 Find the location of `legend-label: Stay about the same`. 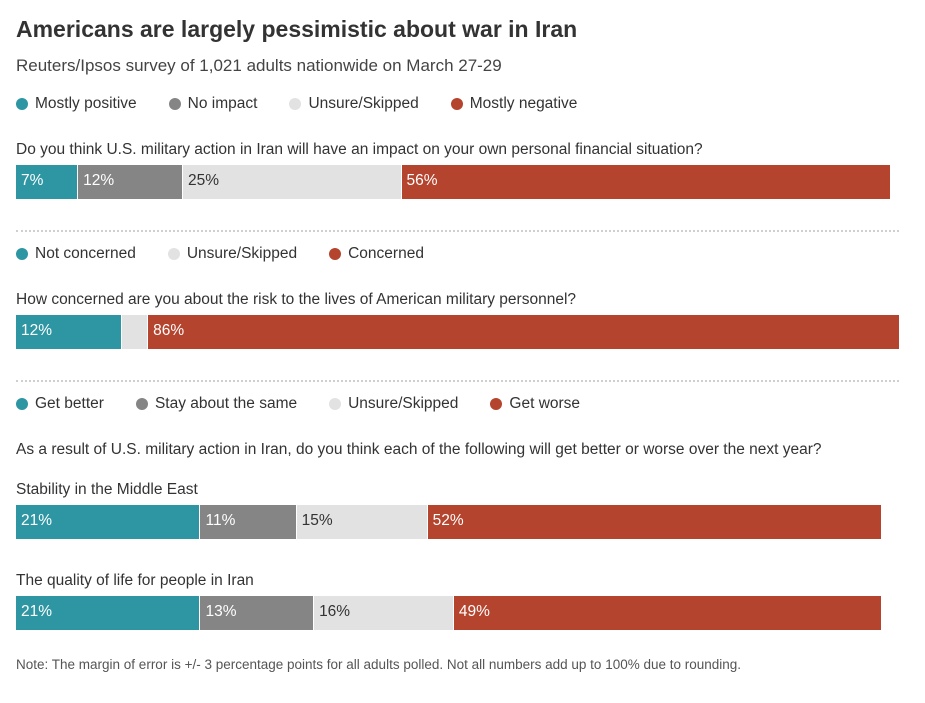

legend-label: Stay about the same is located at coordinates (226, 403).